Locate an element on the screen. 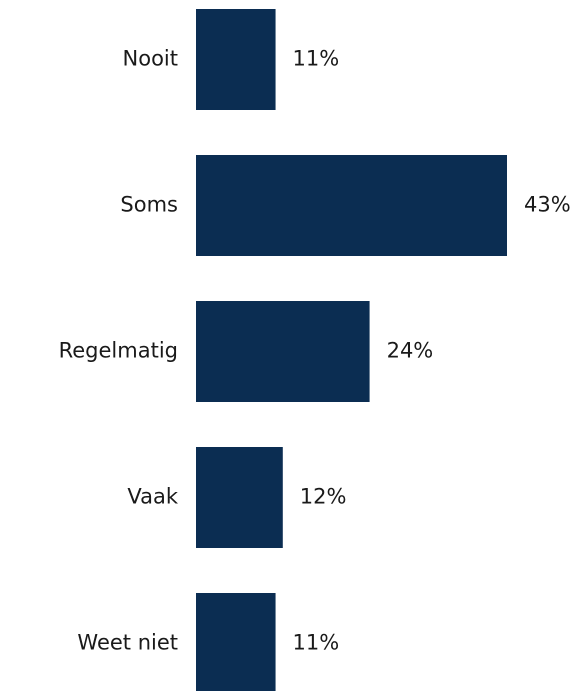 This screenshot has width=586, height=691. value-label: 12% is located at coordinates (323, 497).